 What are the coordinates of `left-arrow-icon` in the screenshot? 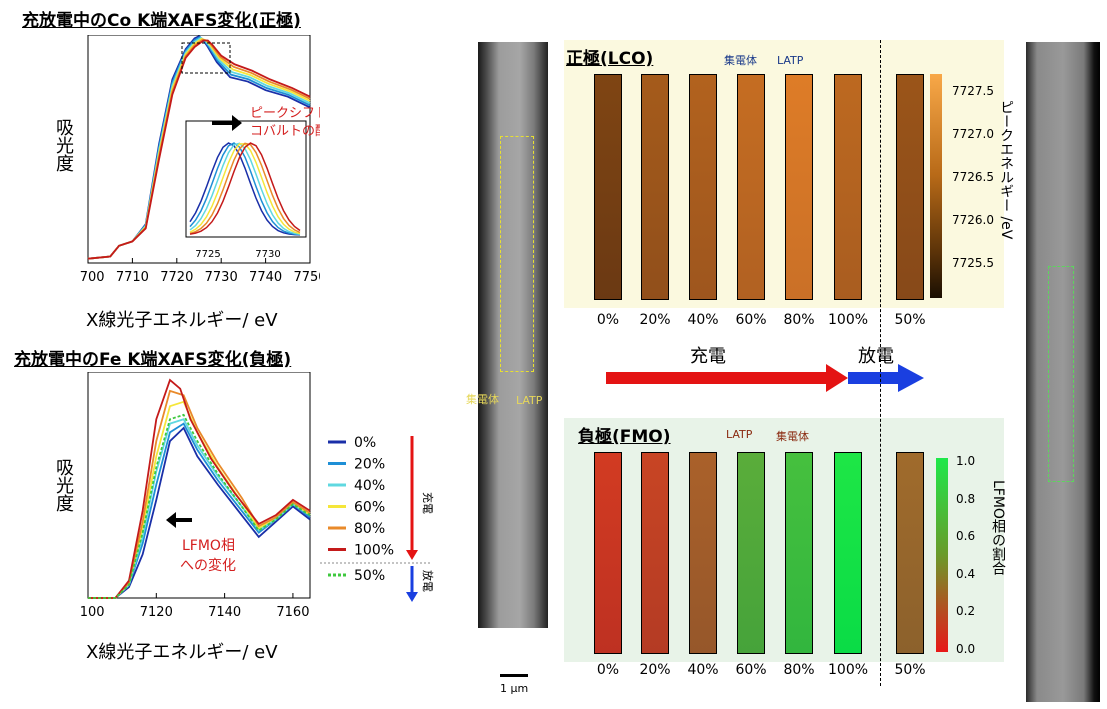 It's located at (179, 520).